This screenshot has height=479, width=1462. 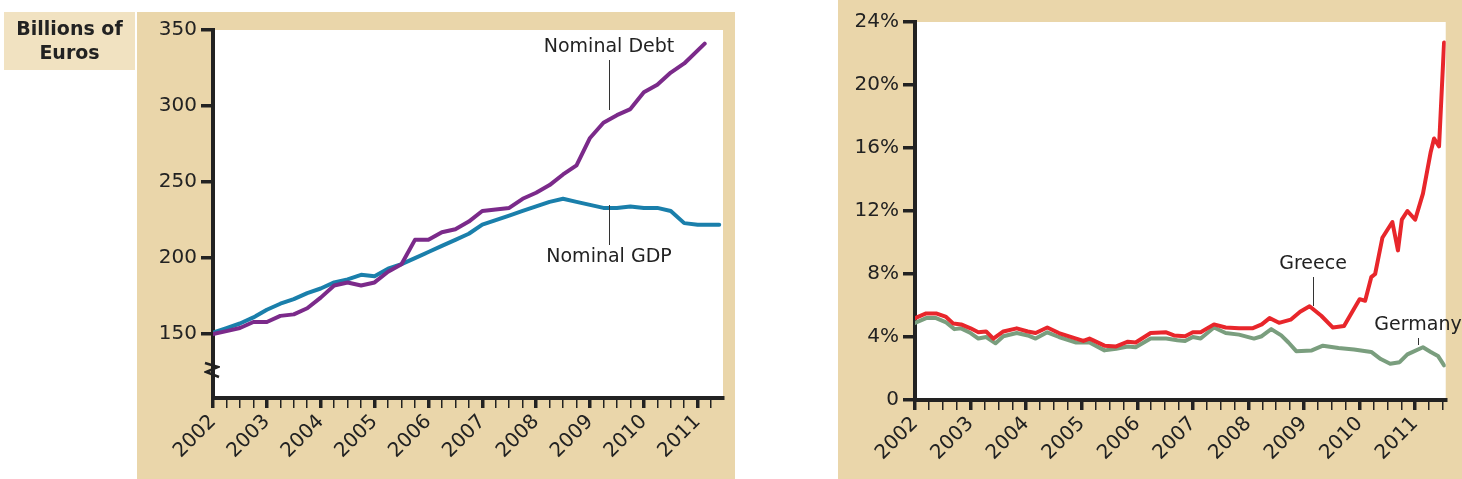 I want to click on y-tick-label: 0, so click(x=892, y=398).